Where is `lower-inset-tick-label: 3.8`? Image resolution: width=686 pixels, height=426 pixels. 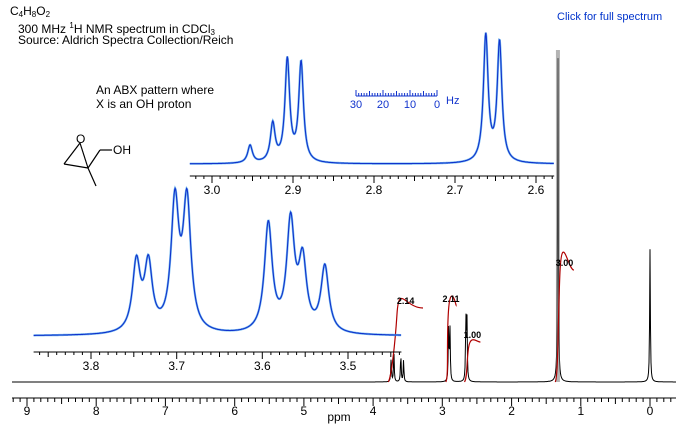
lower-inset-tick-label: 3.8 is located at coordinates (91, 366).